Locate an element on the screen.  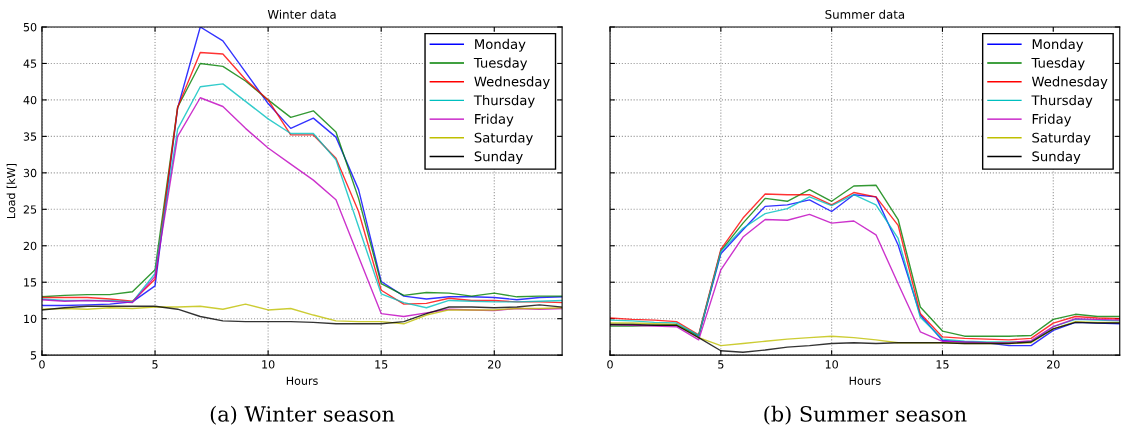
y-tick-label: 25 is located at coordinates (30, 209).